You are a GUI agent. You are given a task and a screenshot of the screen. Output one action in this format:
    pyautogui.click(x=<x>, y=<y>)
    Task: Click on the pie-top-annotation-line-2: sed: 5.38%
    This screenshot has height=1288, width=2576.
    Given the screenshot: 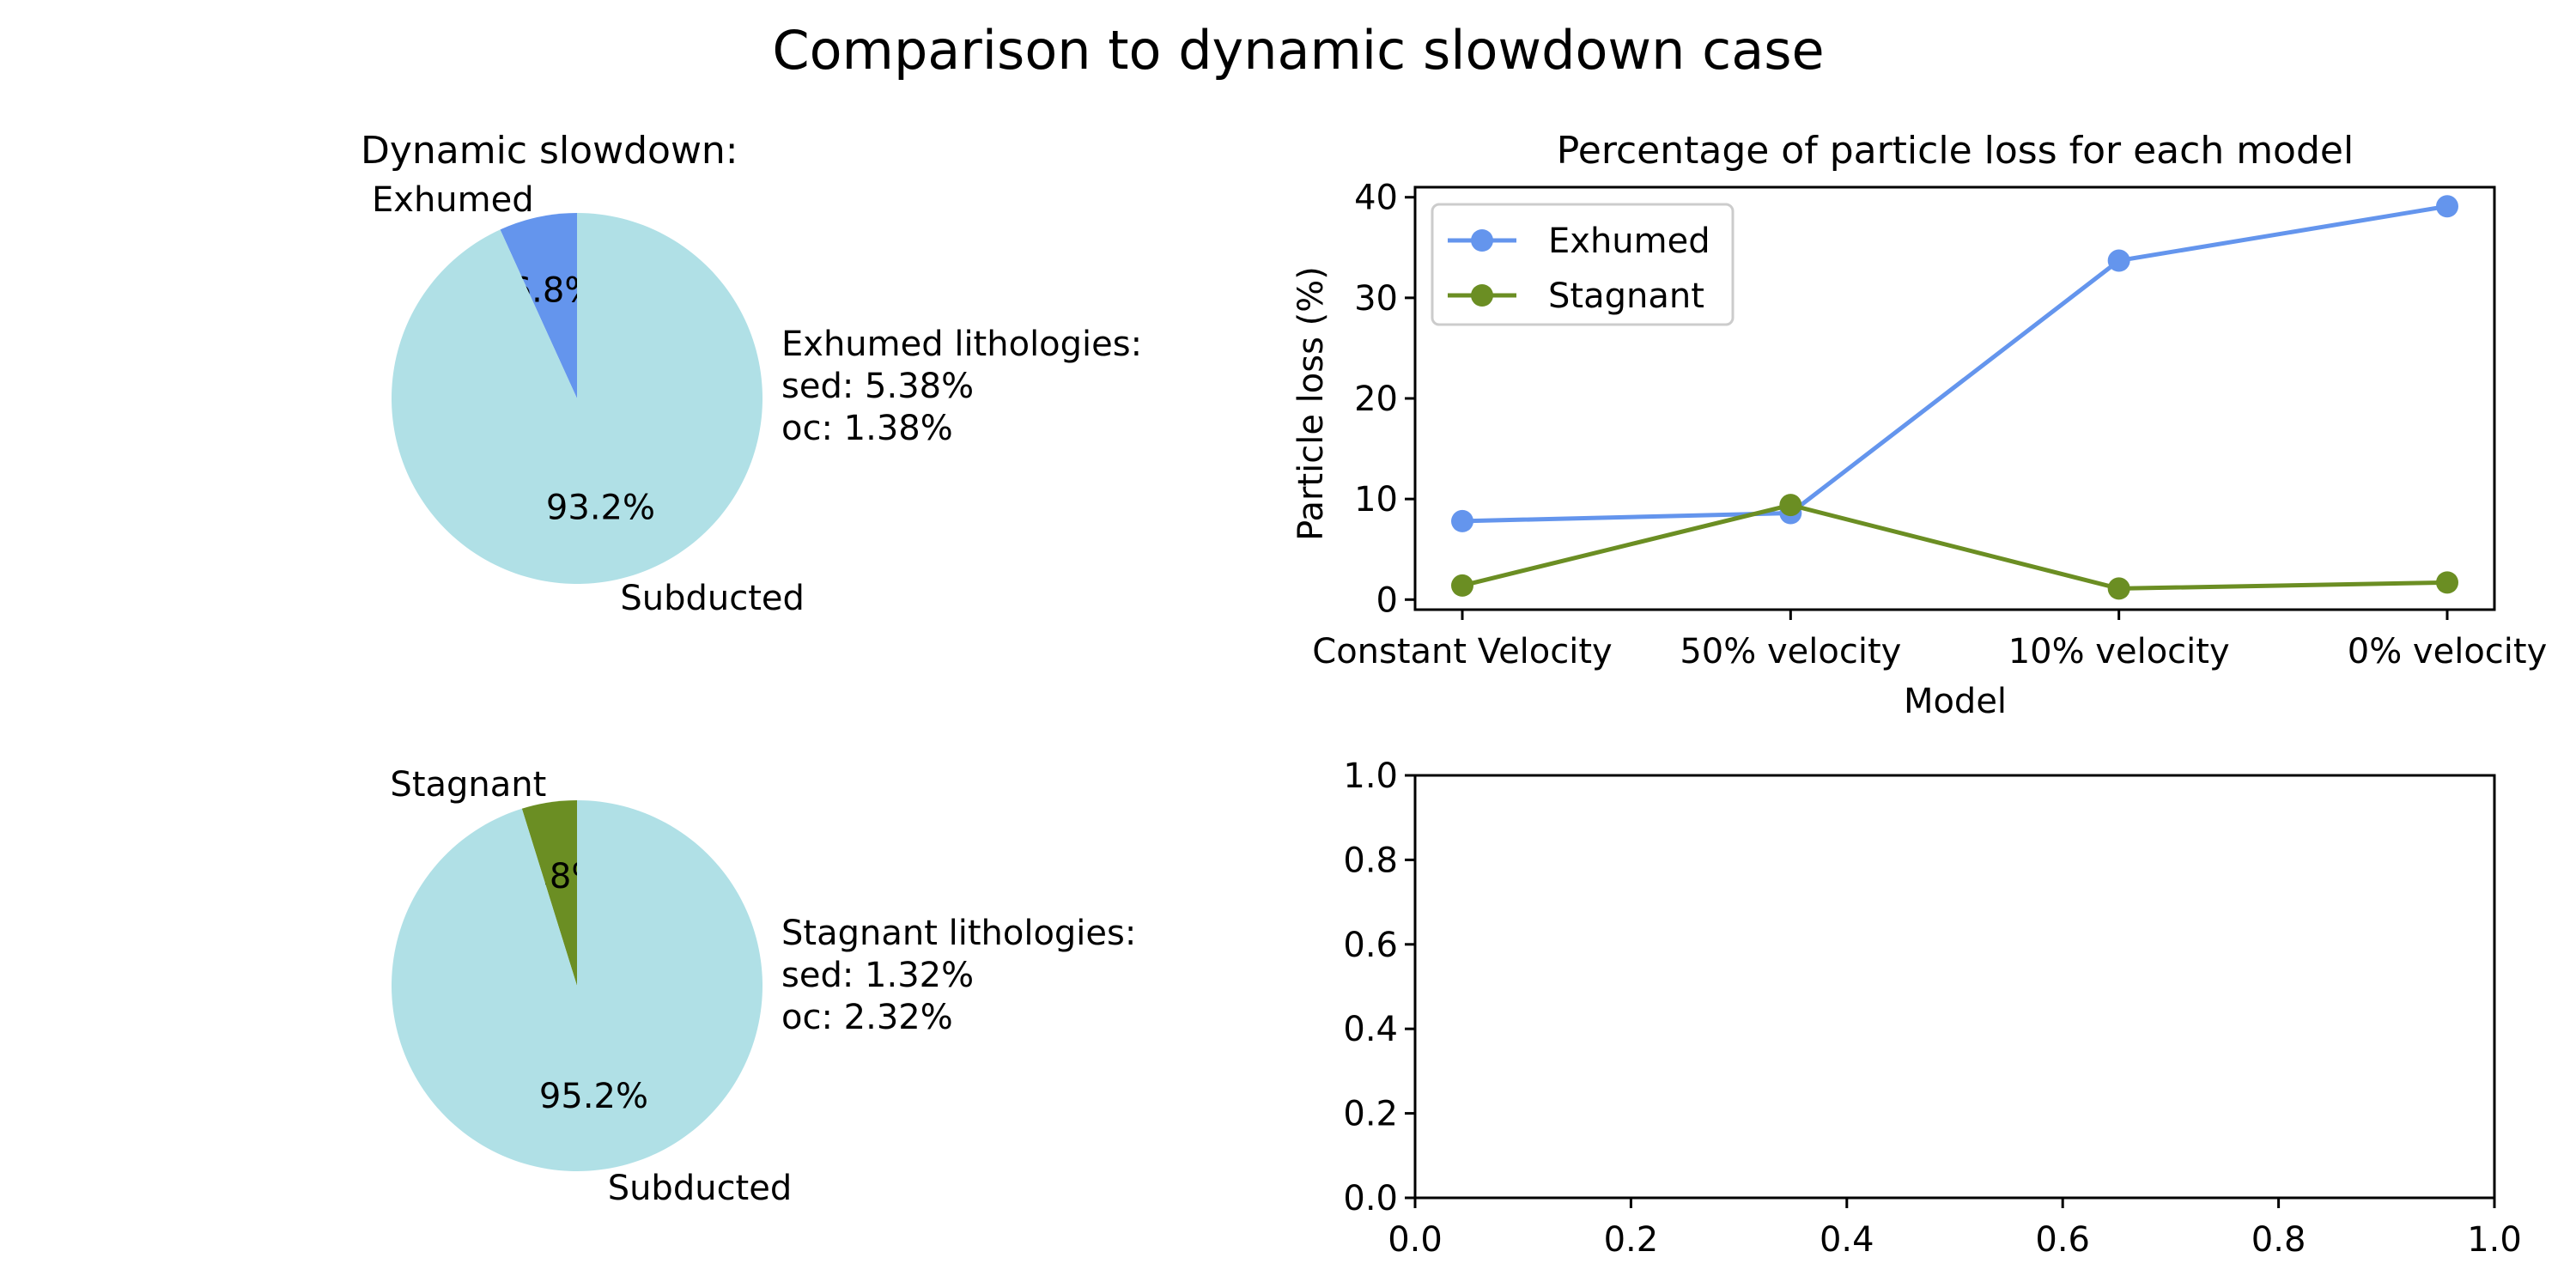 What is the action you would take?
    pyautogui.click(x=878, y=387)
    